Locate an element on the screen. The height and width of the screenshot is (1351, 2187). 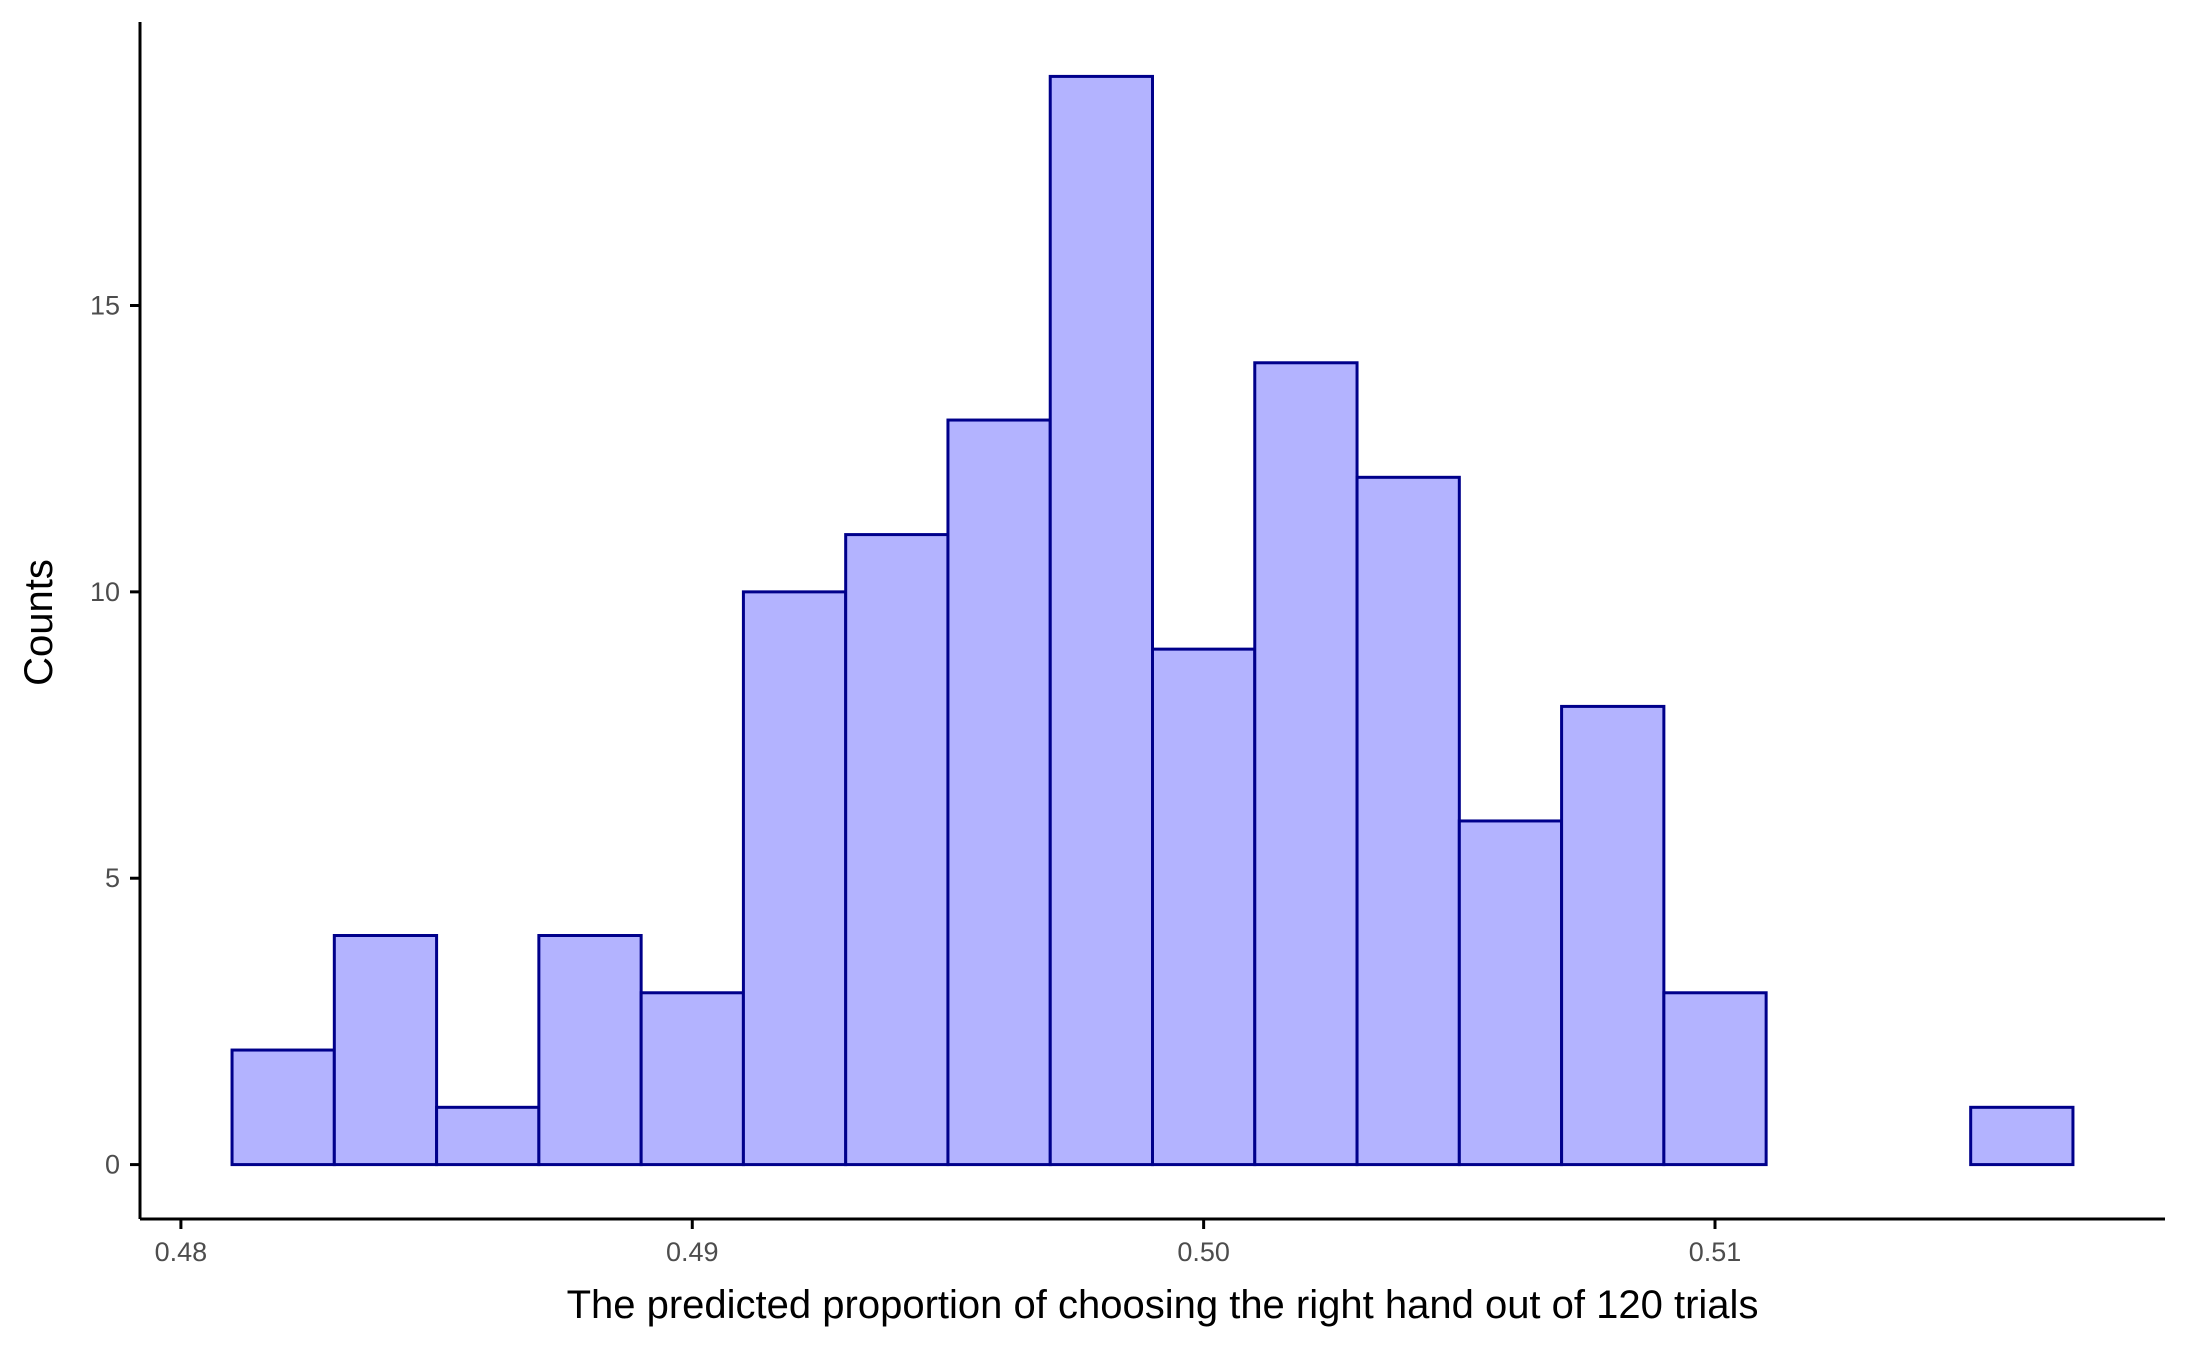
x-axis-ticks: 0.48 0.49 0.50 0.51 is located at coordinates (948, 1243).